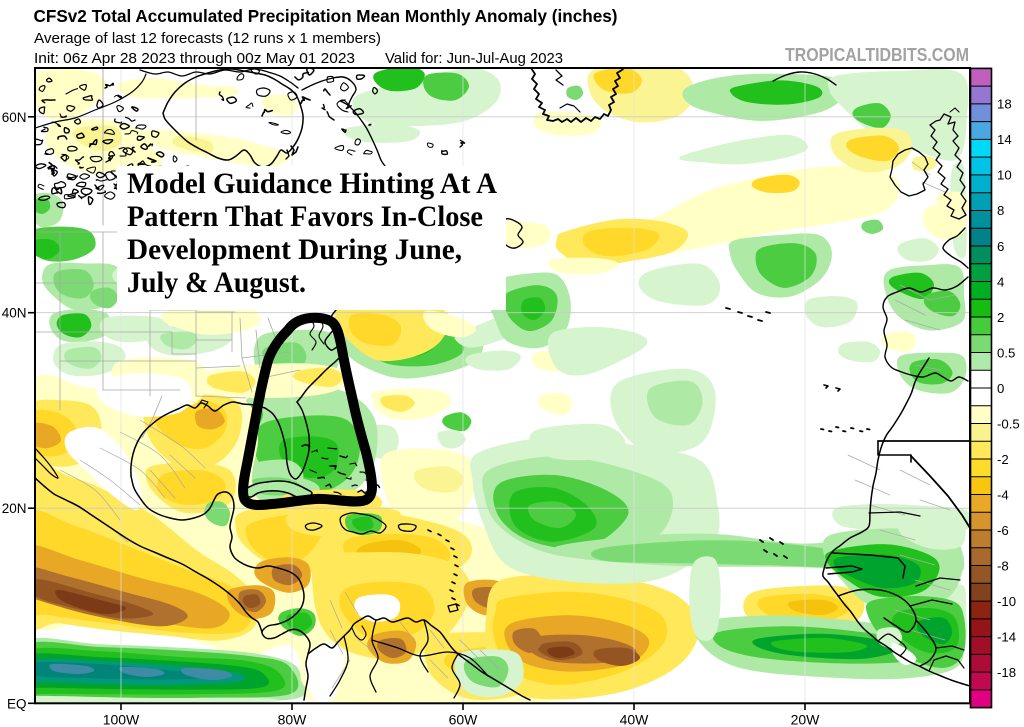  What do you see at coordinates (14, 117) in the screenshot?
I see `svg-text: 60N` at bounding box center [14, 117].